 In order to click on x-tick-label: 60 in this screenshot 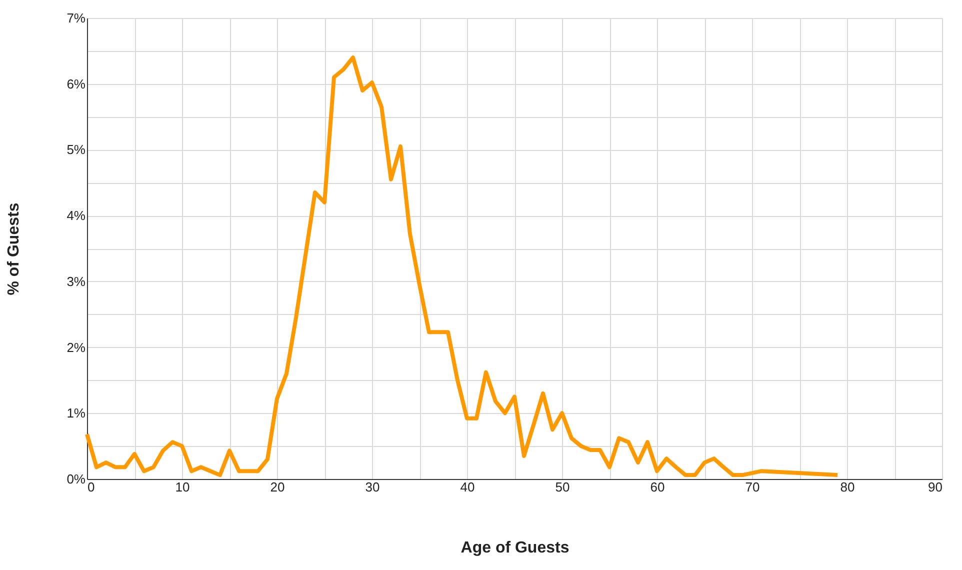, I will do `click(657, 487)`.